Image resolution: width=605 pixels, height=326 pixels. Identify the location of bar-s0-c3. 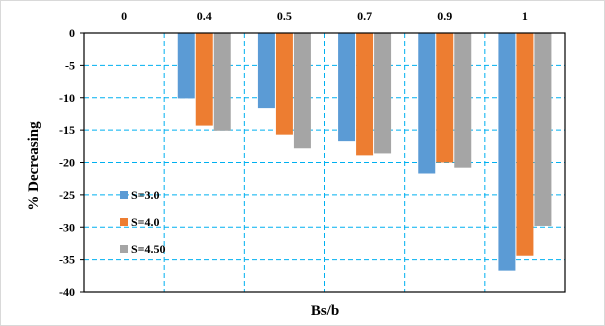
(347, 87).